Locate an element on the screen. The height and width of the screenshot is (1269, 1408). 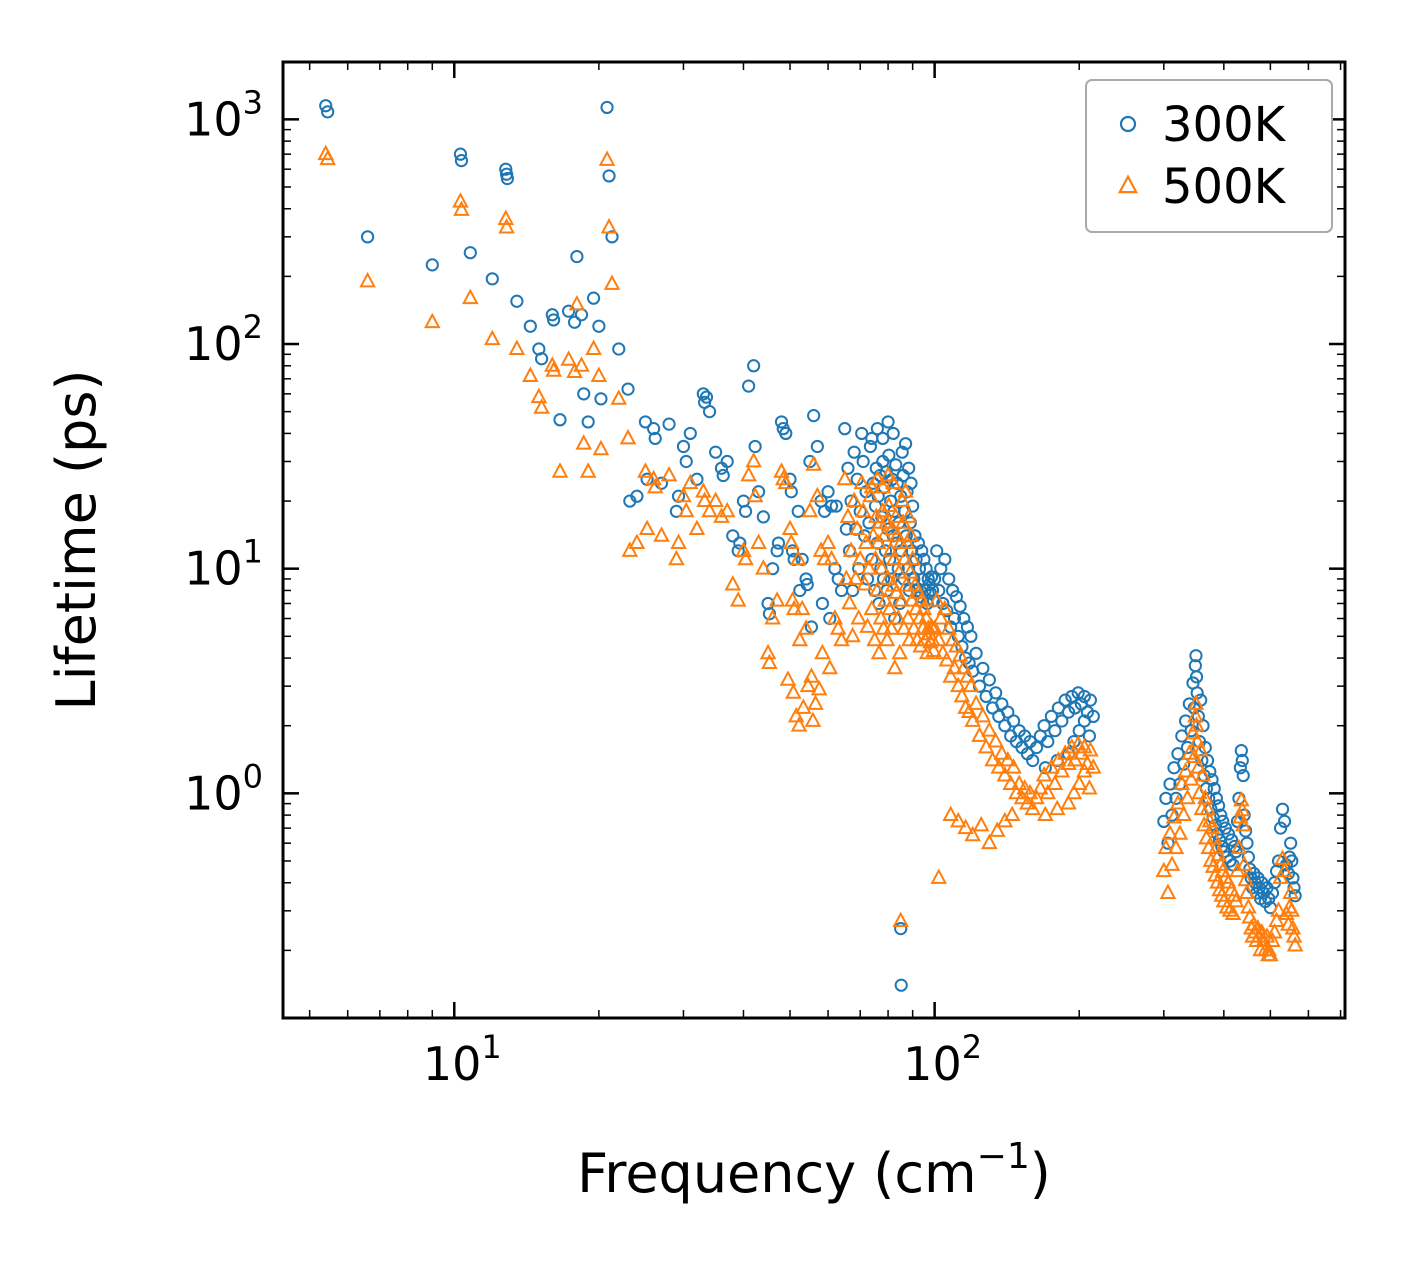
y-axis-label: Lifetime (ps) is located at coordinates (76, 539).